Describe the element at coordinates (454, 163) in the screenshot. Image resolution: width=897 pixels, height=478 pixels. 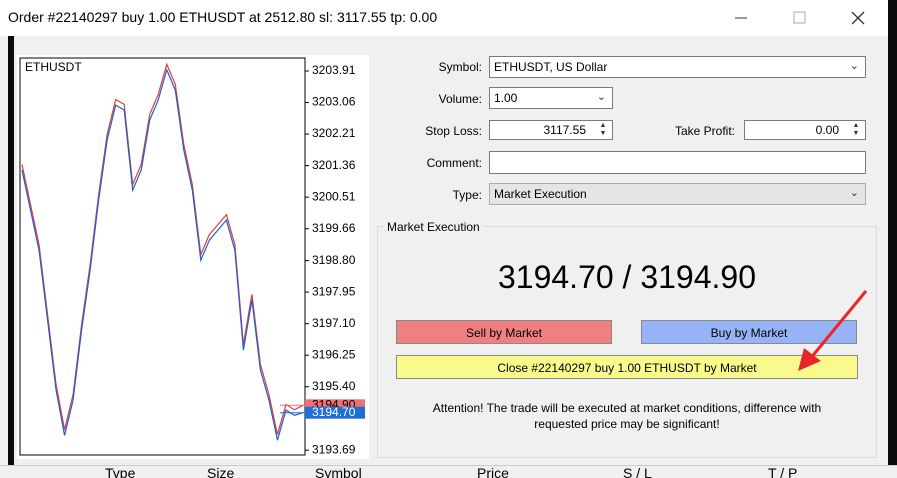
I see `label: Comment:` at that location.